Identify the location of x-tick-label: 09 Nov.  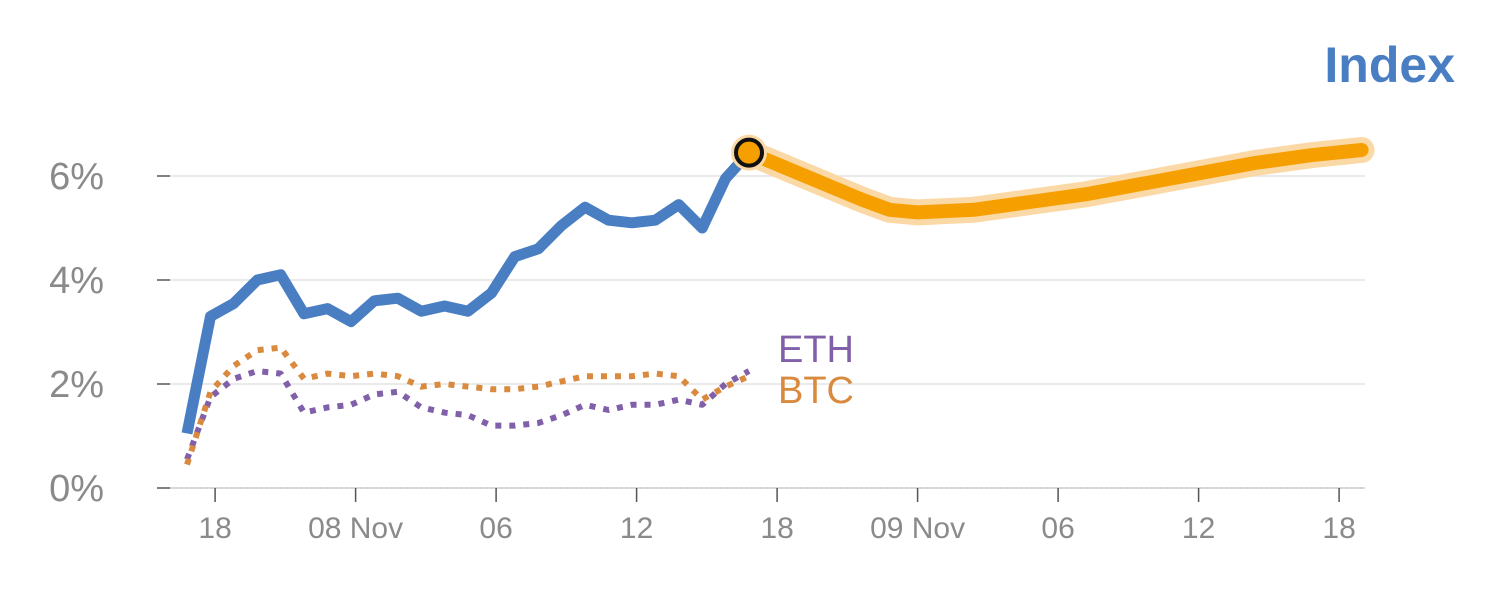
(917, 528).